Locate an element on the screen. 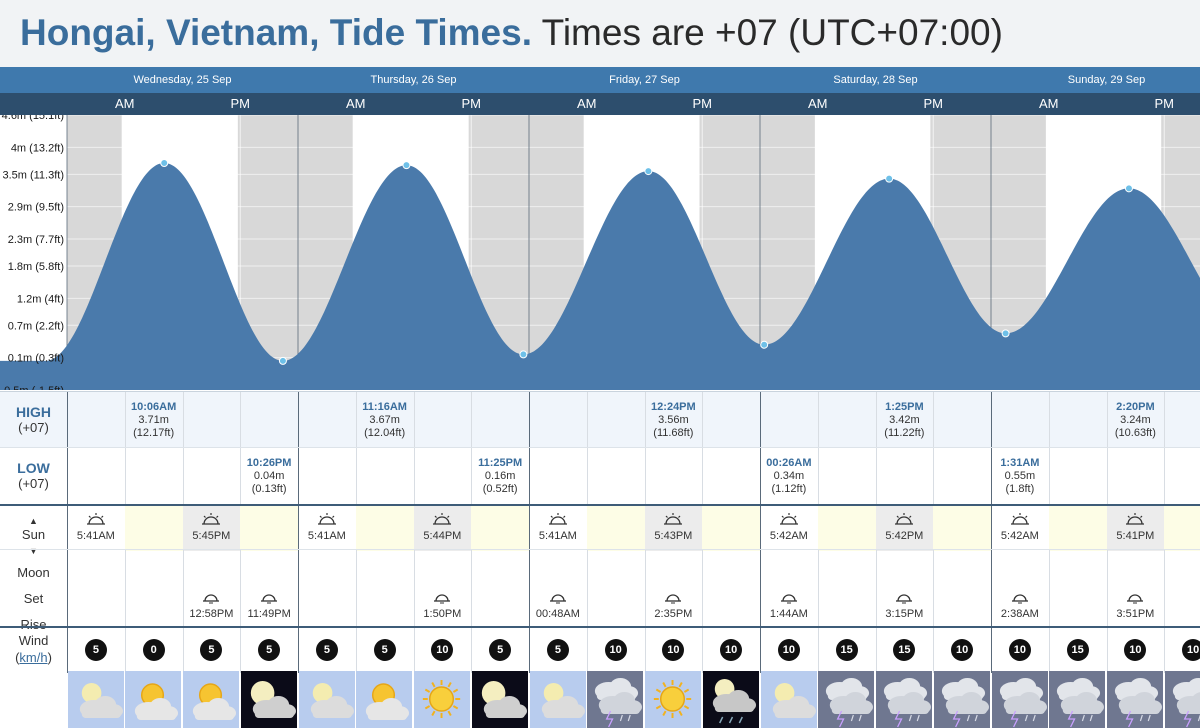  low-row-label: LOW (+07) is located at coordinates (33, 475).